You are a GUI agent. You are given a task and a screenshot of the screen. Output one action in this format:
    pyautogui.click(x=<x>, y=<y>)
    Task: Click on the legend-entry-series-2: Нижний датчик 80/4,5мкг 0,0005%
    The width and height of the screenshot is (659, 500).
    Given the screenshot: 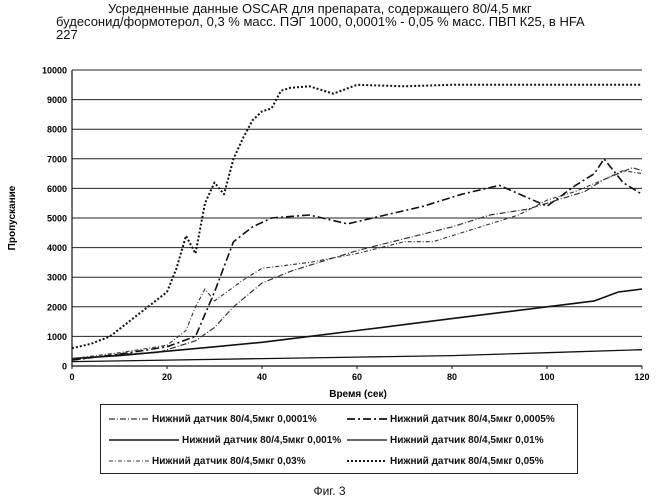 What is the action you would take?
    pyautogui.click(x=451, y=419)
    